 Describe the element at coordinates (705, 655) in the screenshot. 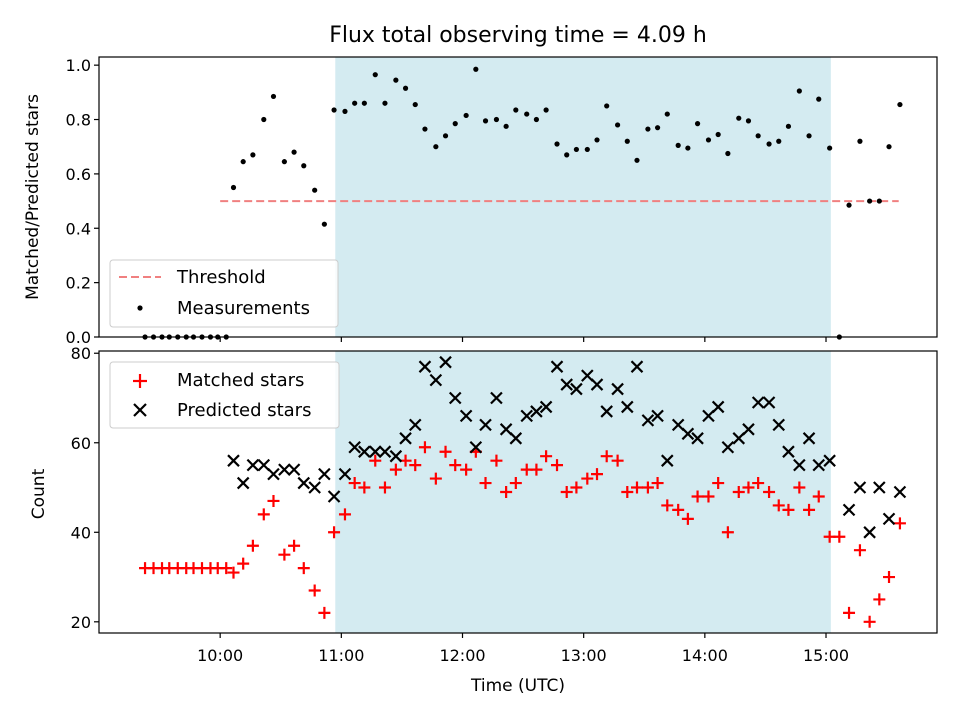

I see `x-tick-label: 14:00` at that location.